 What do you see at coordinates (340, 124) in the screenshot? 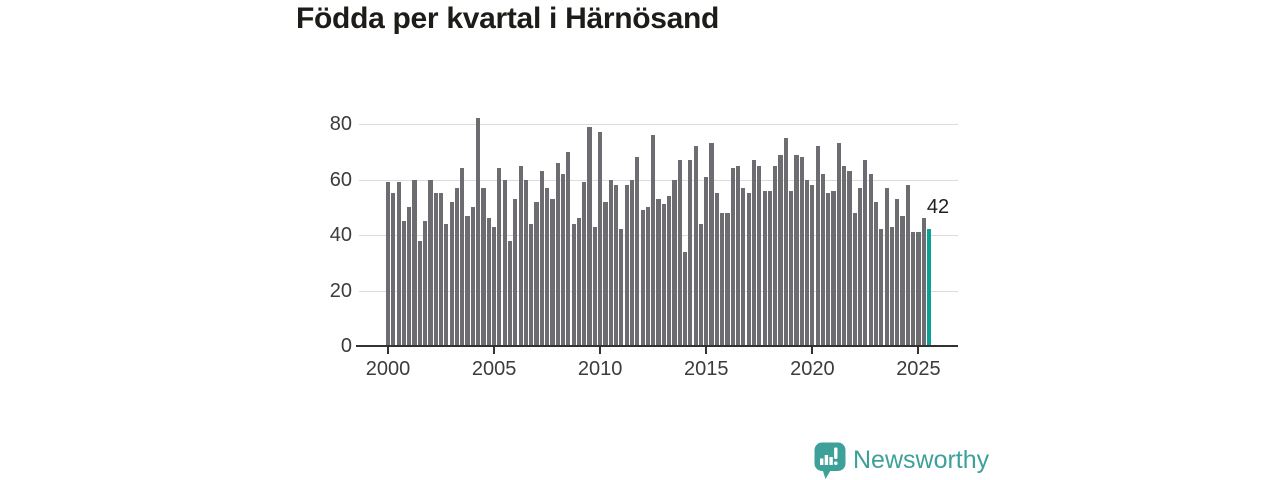
I see `y-axis-tick-label: 80` at bounding box center [340, 124].